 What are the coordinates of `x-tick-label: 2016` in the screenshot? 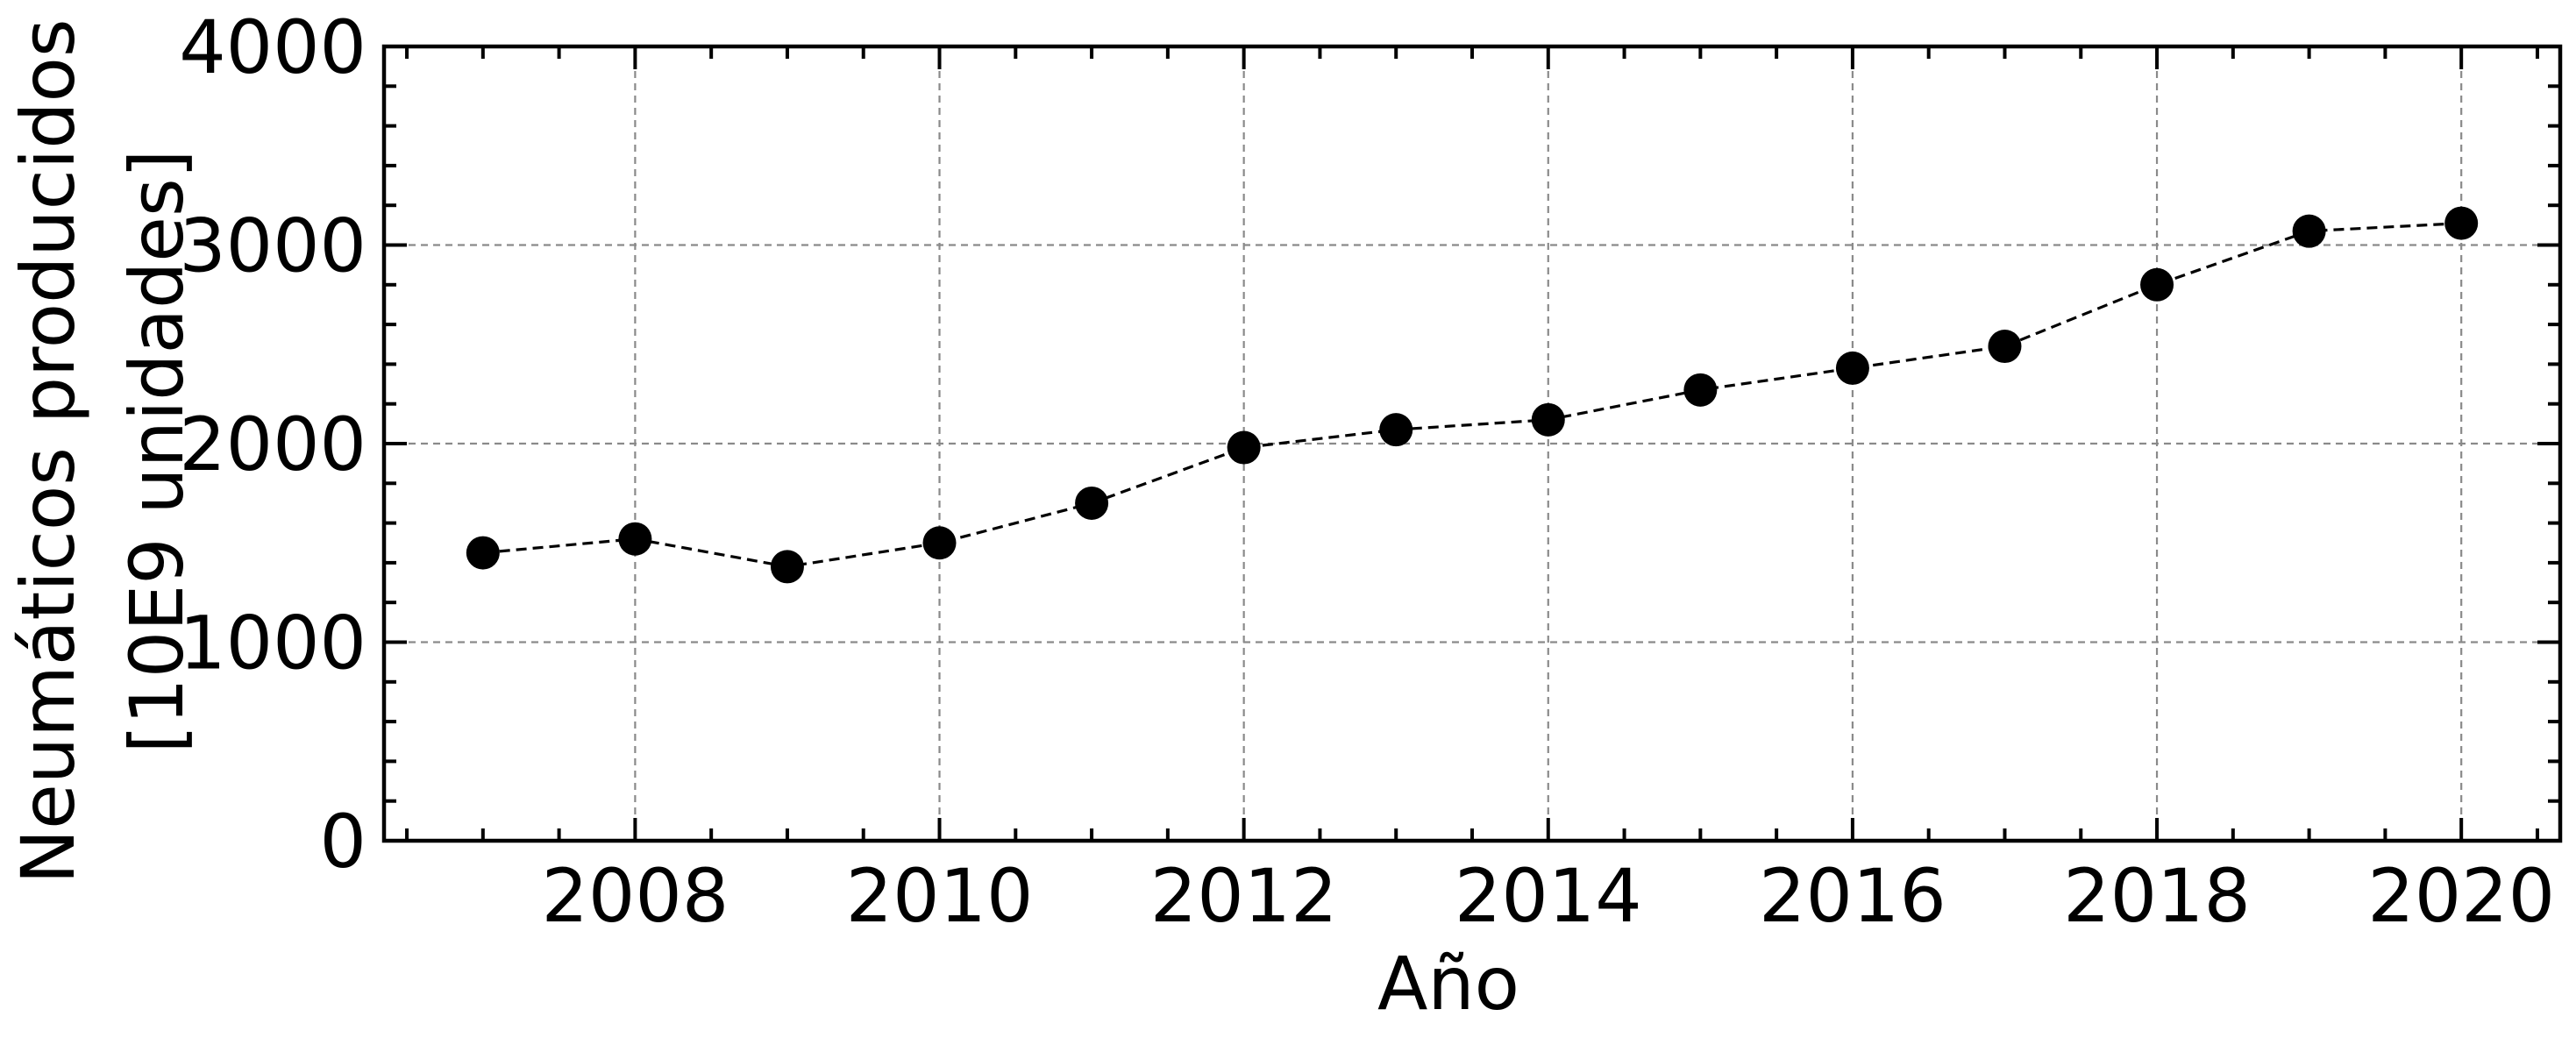 It's located at (1852, 896).